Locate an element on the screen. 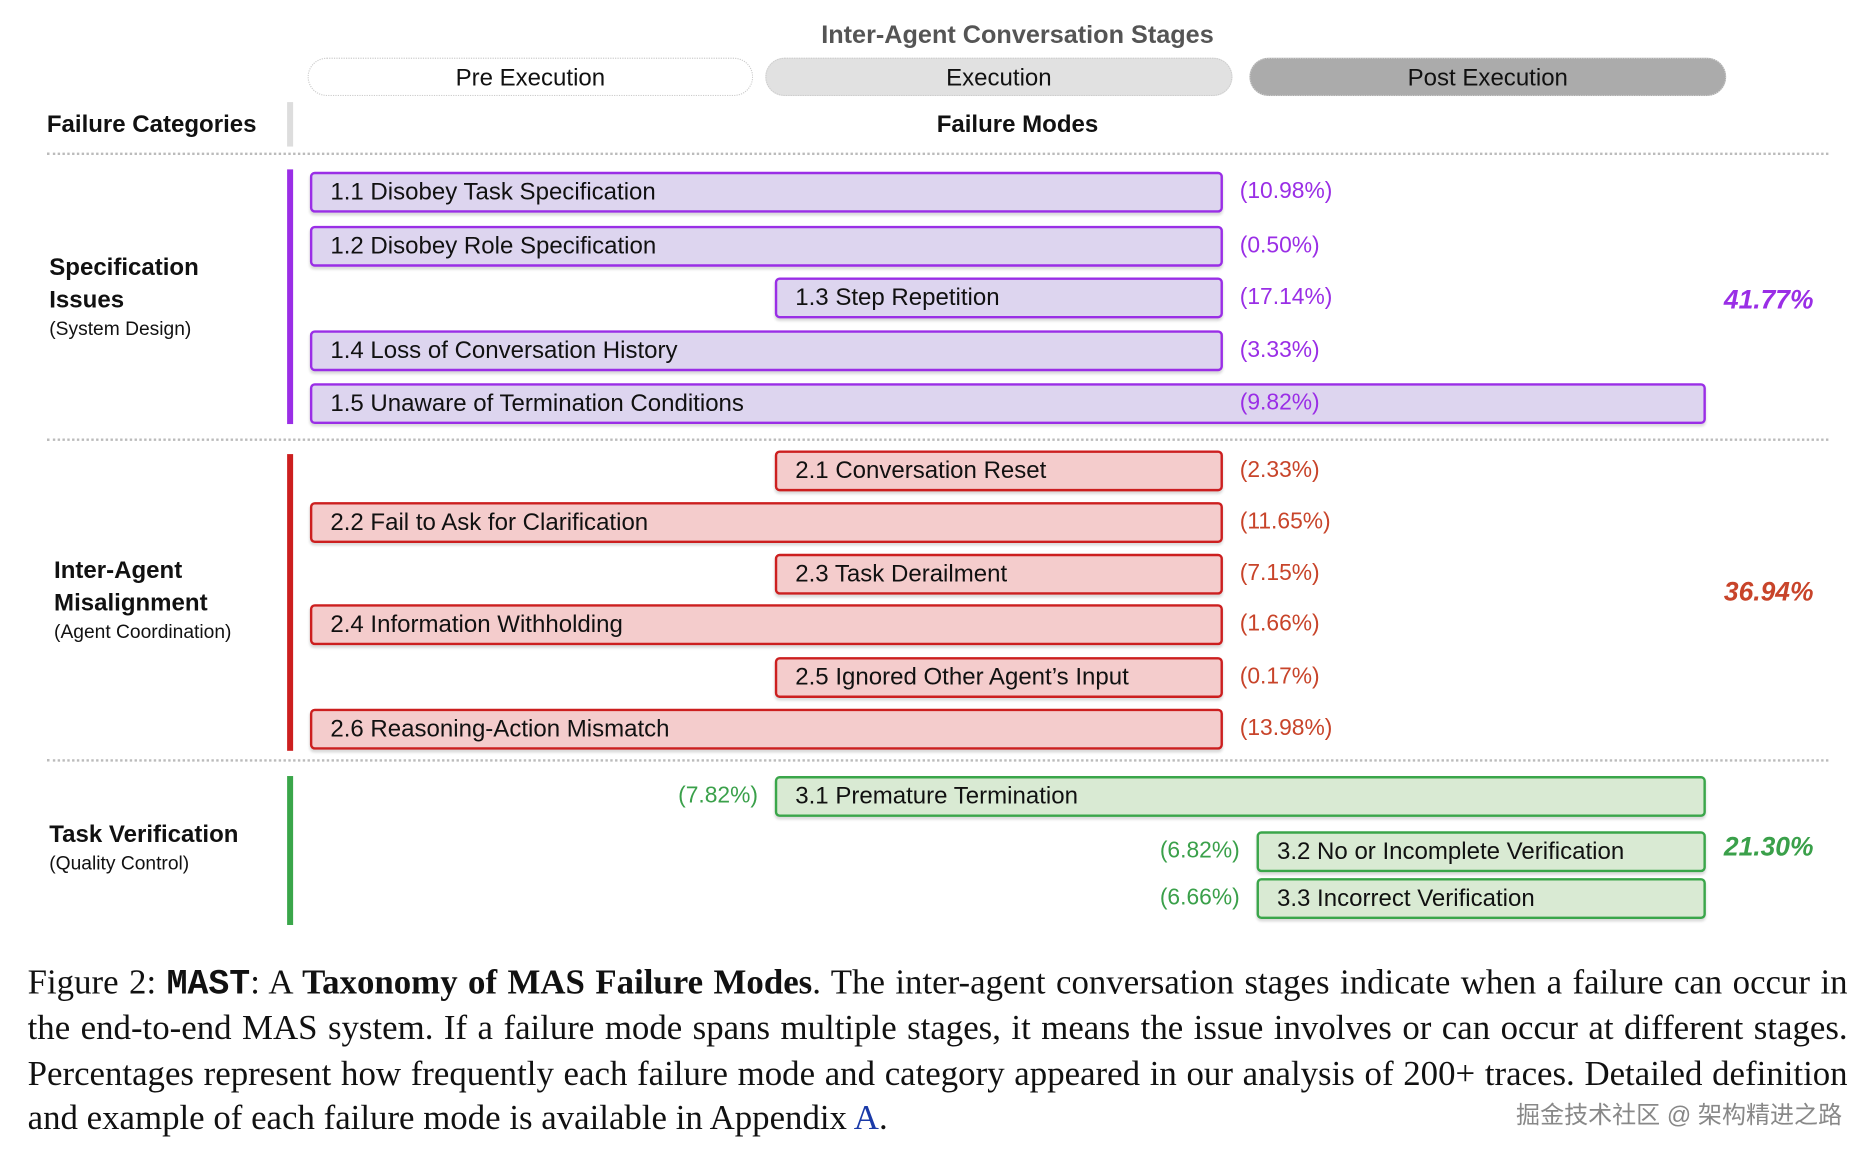  failure-mode-percentage: (17.14%) is located at coordinates (1286, 297).